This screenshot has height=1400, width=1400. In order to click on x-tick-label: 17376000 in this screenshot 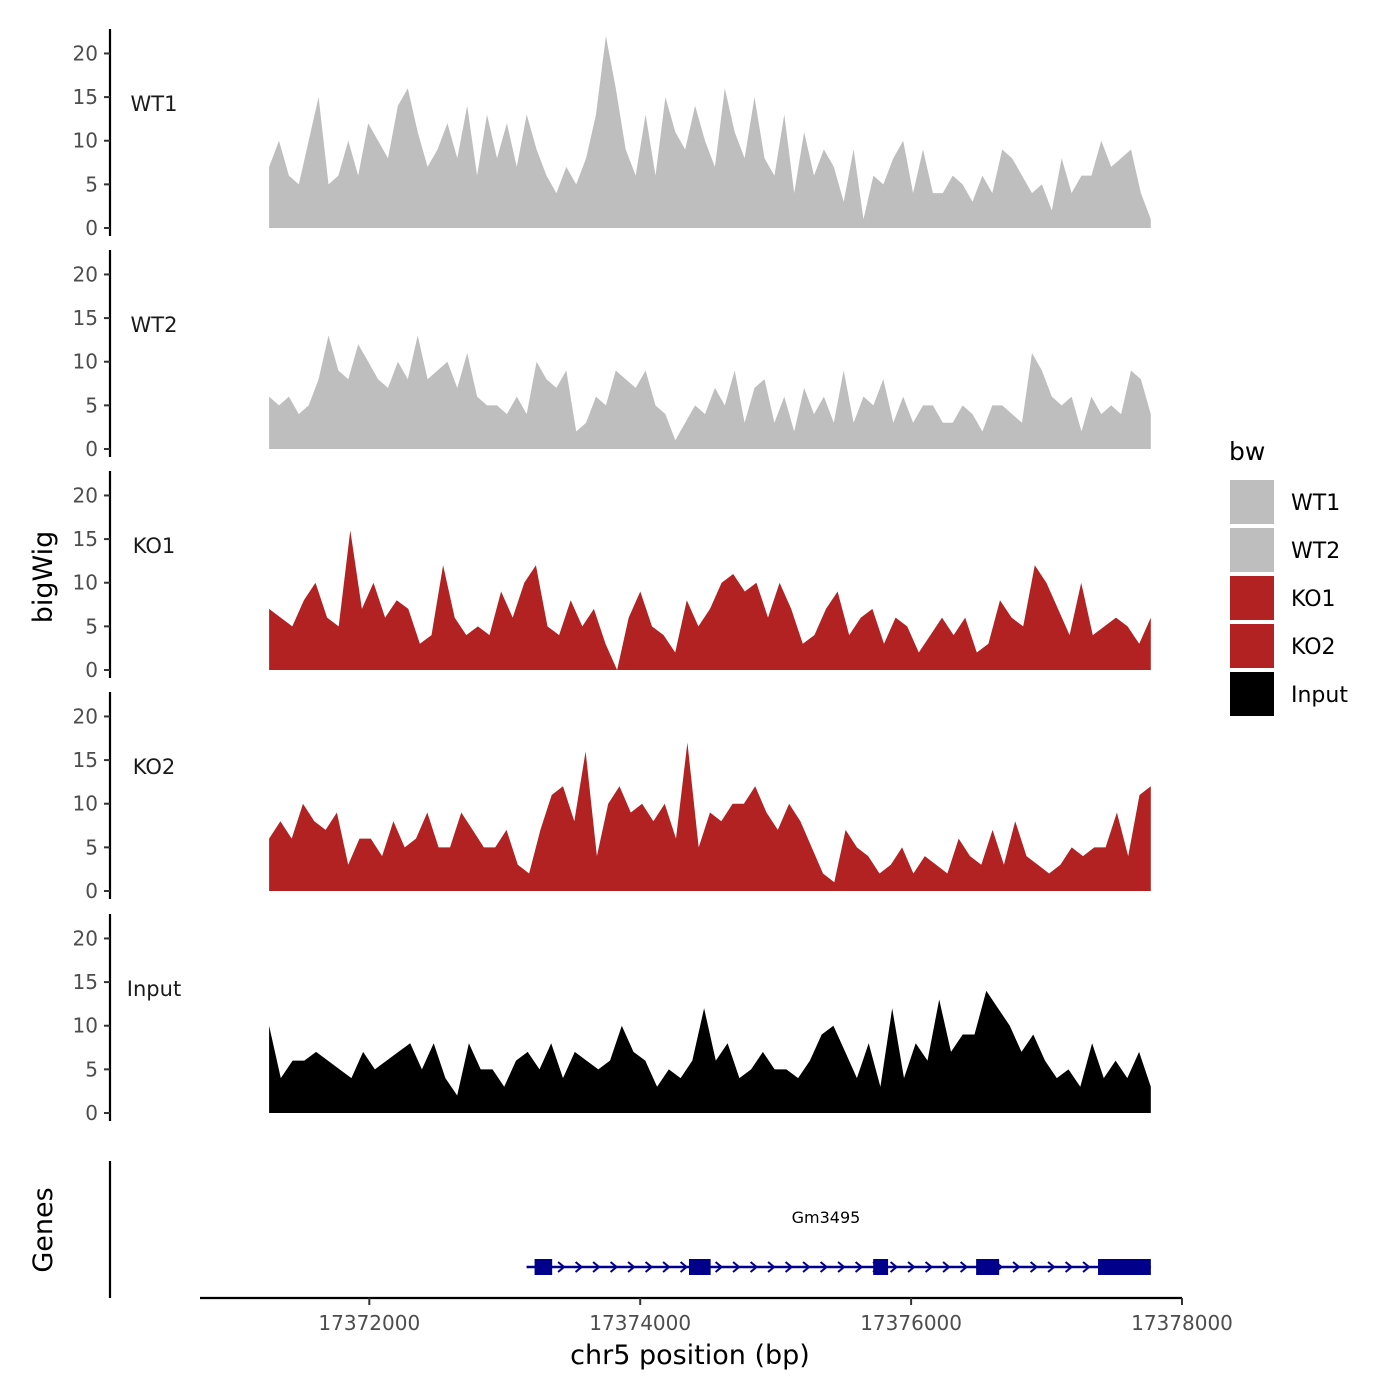, I will do `click(911, 1323)`.